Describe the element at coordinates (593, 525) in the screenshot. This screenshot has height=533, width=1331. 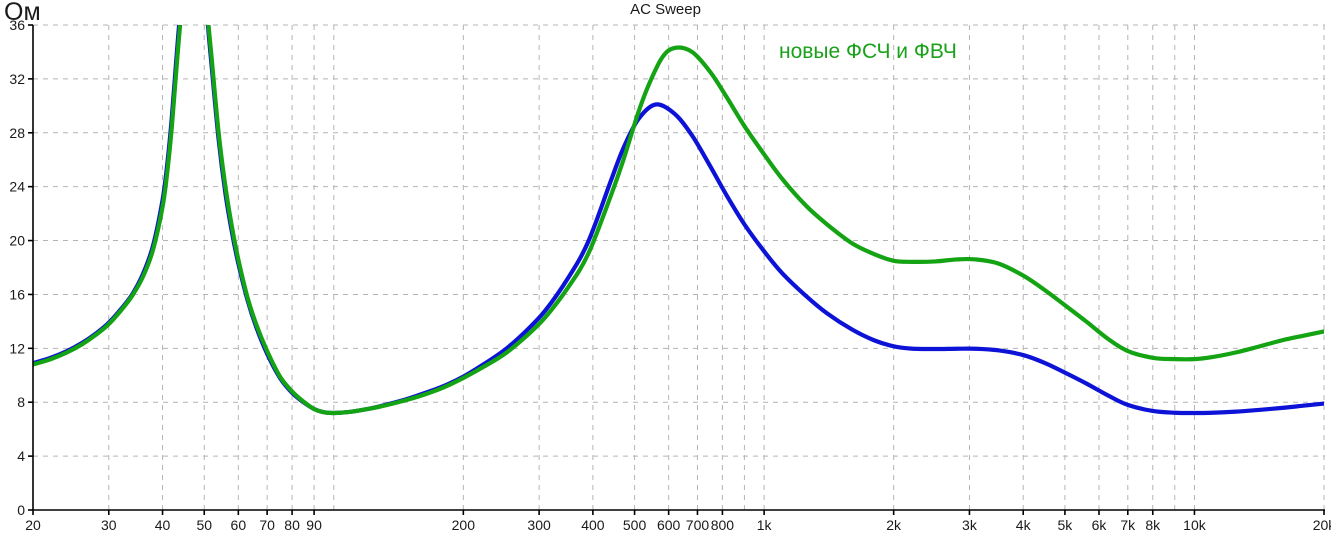
I see `x-tick-label: 400` at that location.